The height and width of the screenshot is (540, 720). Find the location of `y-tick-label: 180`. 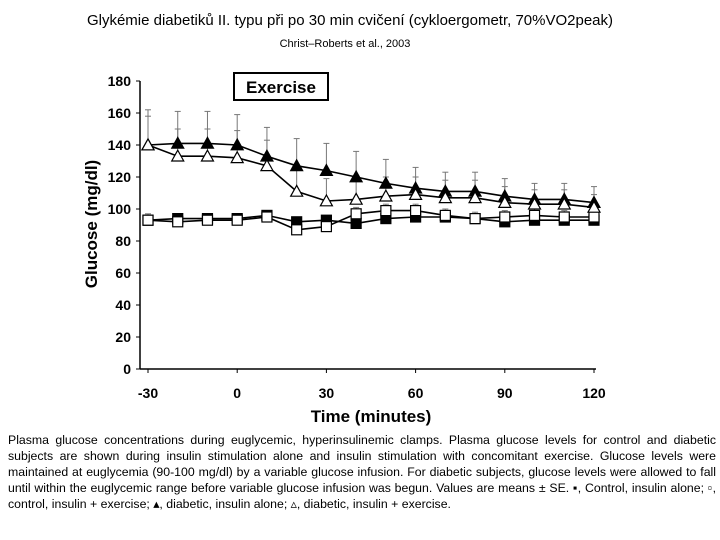

y-tick-label: 180 is located at coordinates (120, 81).